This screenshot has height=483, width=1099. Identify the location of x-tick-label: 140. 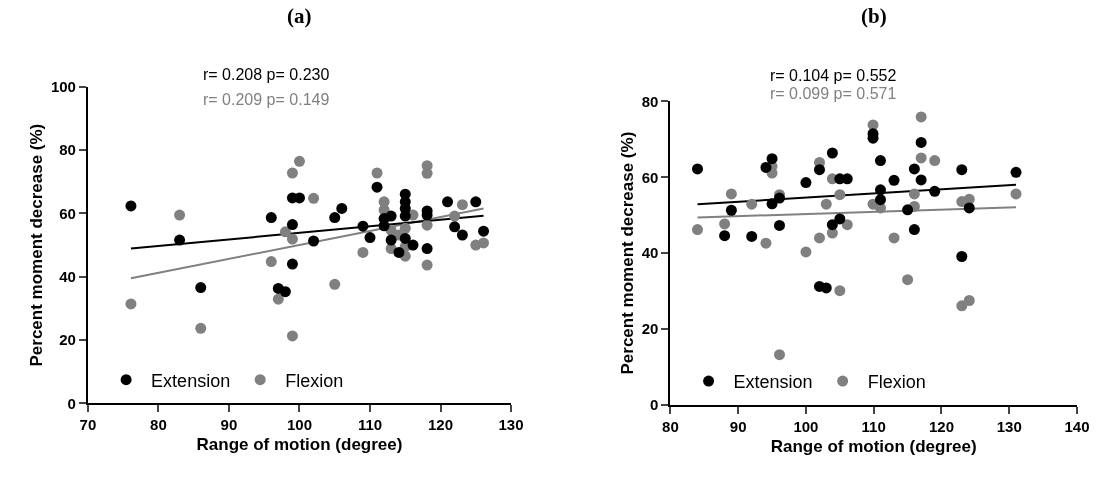
(1077, 426).